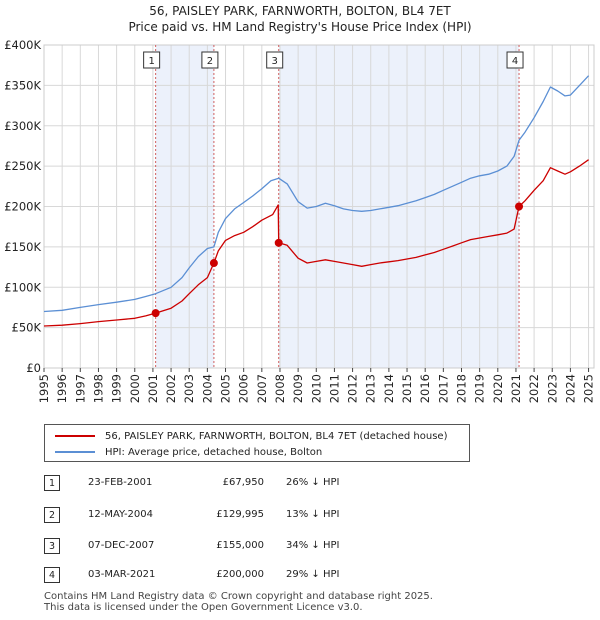 This screenshot has width=600, height=620. Describe the element at coordinates (52, 483) in the screenshot. I see `transaction-number: 1` at that location.